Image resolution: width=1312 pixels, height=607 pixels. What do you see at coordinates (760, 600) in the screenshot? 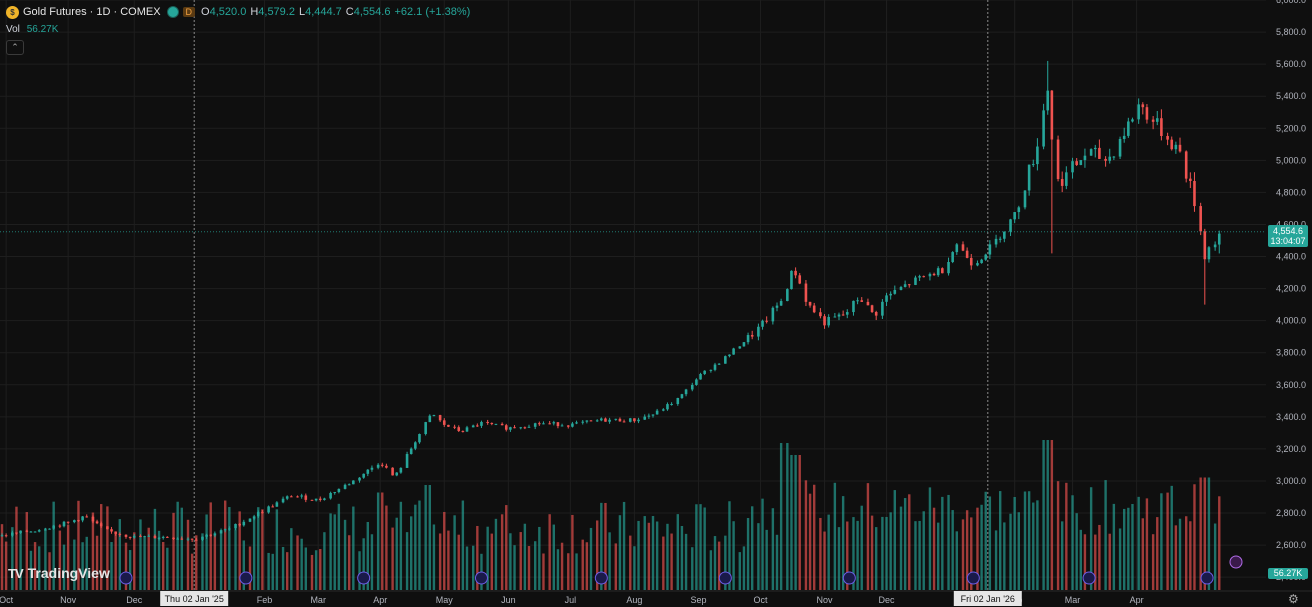
I see `x-tick-label: Oct` at bounding box center [760, 600].